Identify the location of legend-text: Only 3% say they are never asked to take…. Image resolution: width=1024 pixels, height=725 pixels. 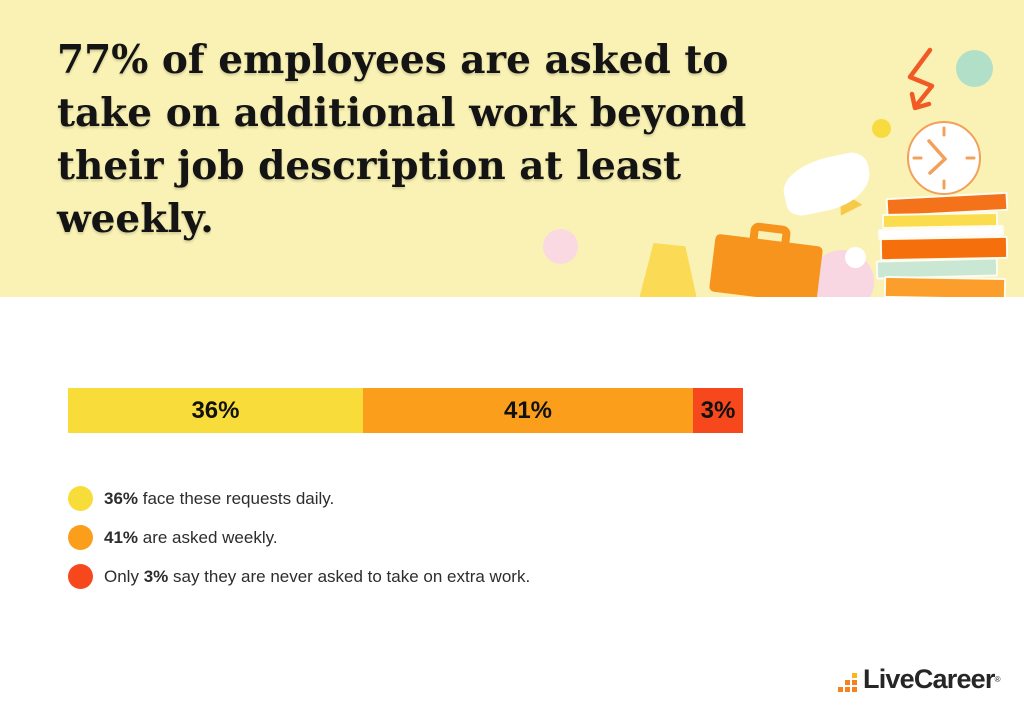
(317, 576).